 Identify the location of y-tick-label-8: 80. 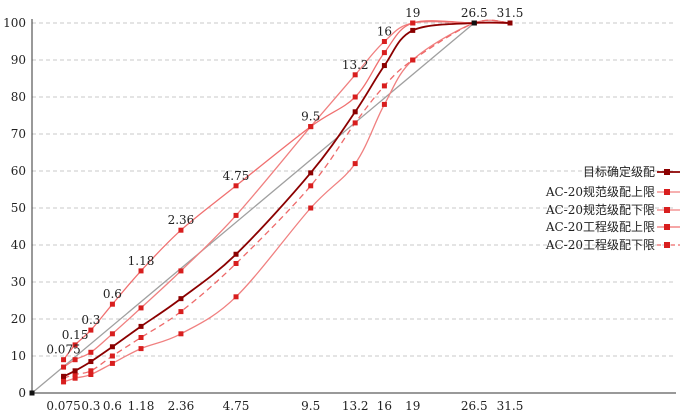
(18, 97).